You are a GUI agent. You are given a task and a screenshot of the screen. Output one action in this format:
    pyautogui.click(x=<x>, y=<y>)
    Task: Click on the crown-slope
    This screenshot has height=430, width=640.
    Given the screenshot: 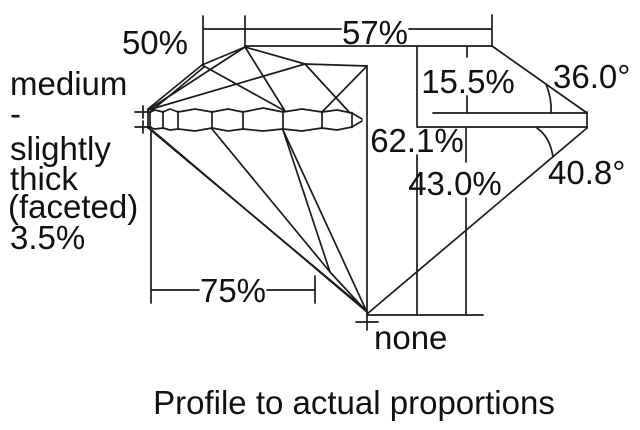 What is the action you would take?
    pyautogui.click(x=539, y=79)
    